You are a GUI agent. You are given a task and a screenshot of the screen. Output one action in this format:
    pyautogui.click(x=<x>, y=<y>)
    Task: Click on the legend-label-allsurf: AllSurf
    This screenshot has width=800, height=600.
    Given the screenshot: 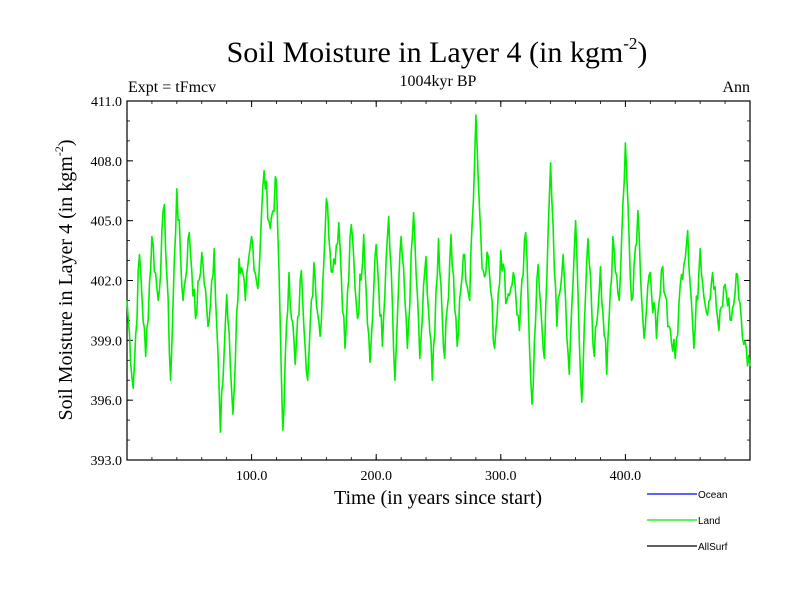 What is the action you would take?
    pyautogui.click(x=713, y=547)
    